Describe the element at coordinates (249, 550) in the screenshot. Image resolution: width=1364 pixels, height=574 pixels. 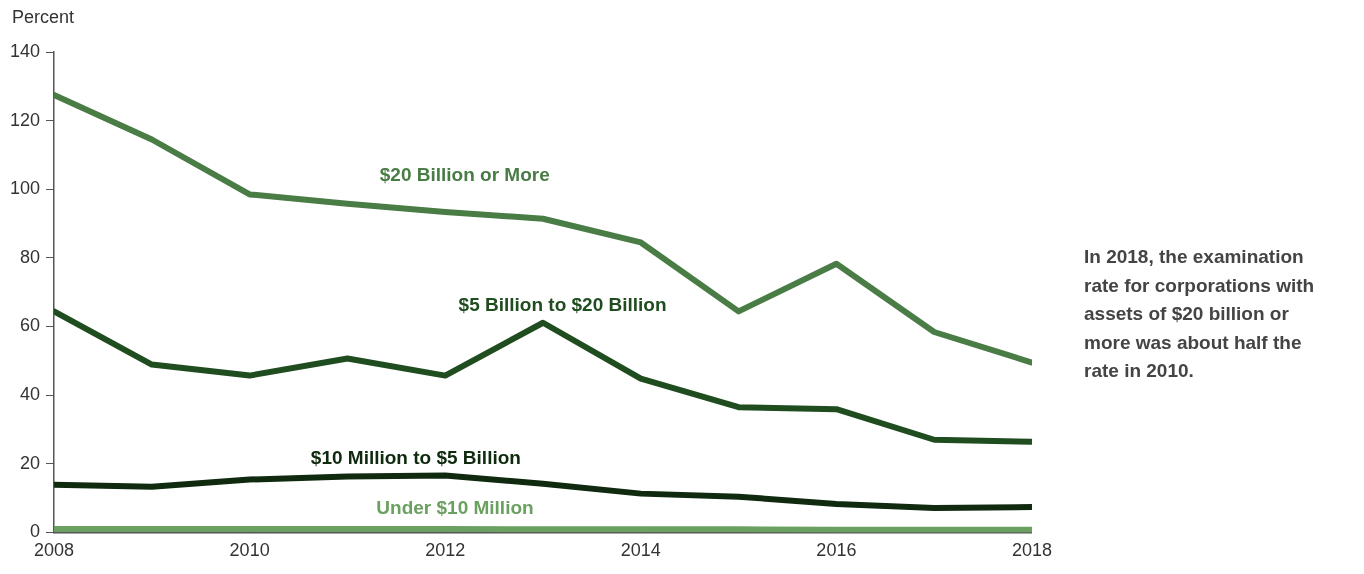
I see `x-tick-label: 2010` at that location.